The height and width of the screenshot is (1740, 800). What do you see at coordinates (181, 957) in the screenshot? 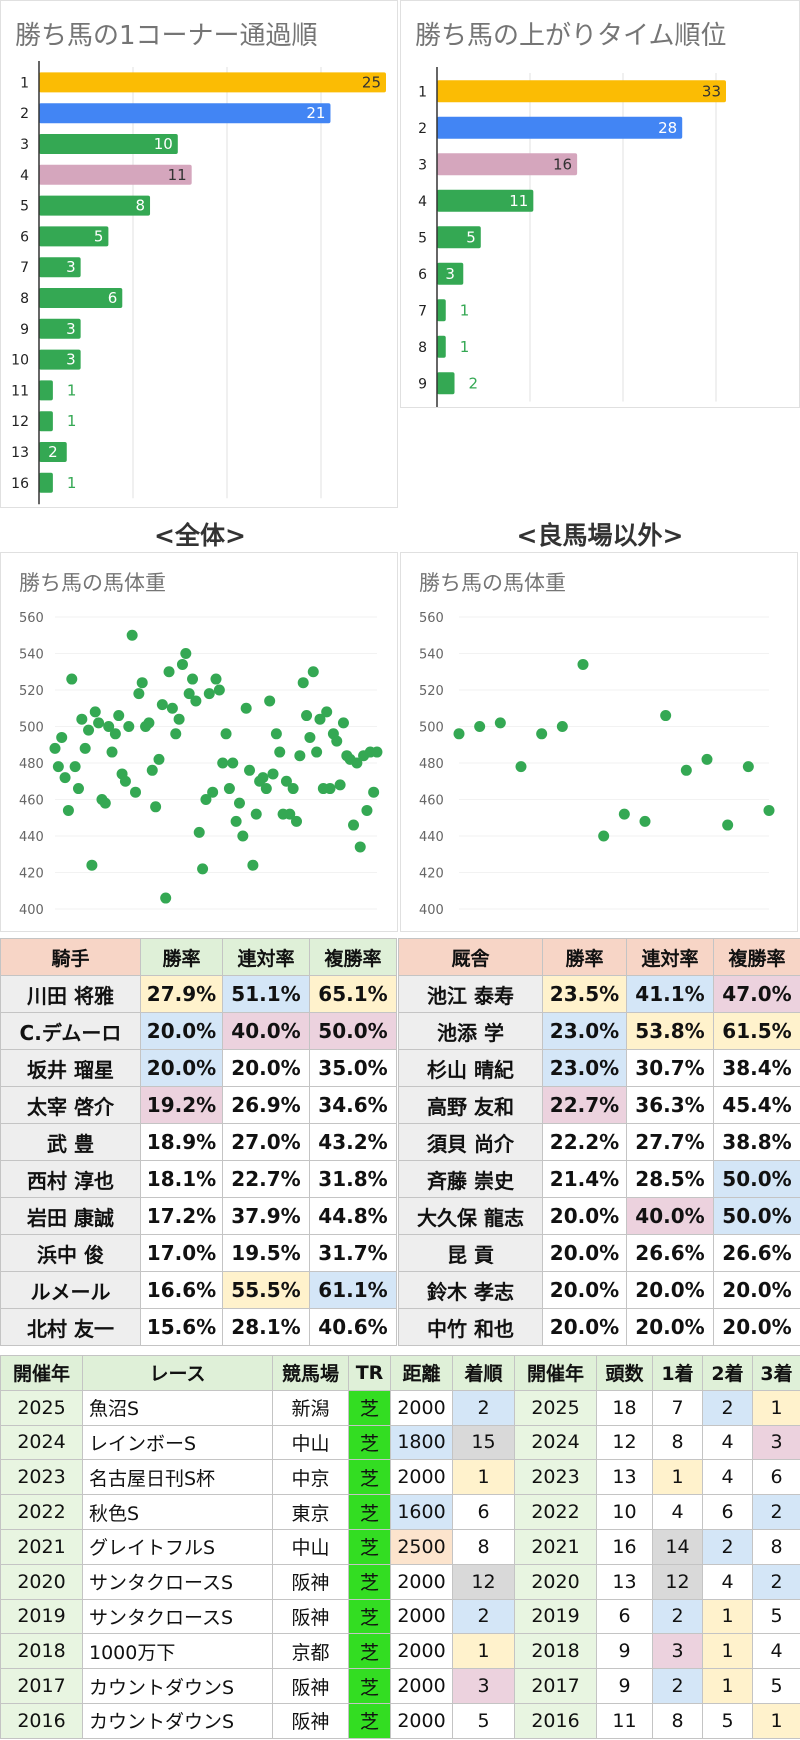
I see `jockey-header-win: 勝率` at bounding box center [181, 957].